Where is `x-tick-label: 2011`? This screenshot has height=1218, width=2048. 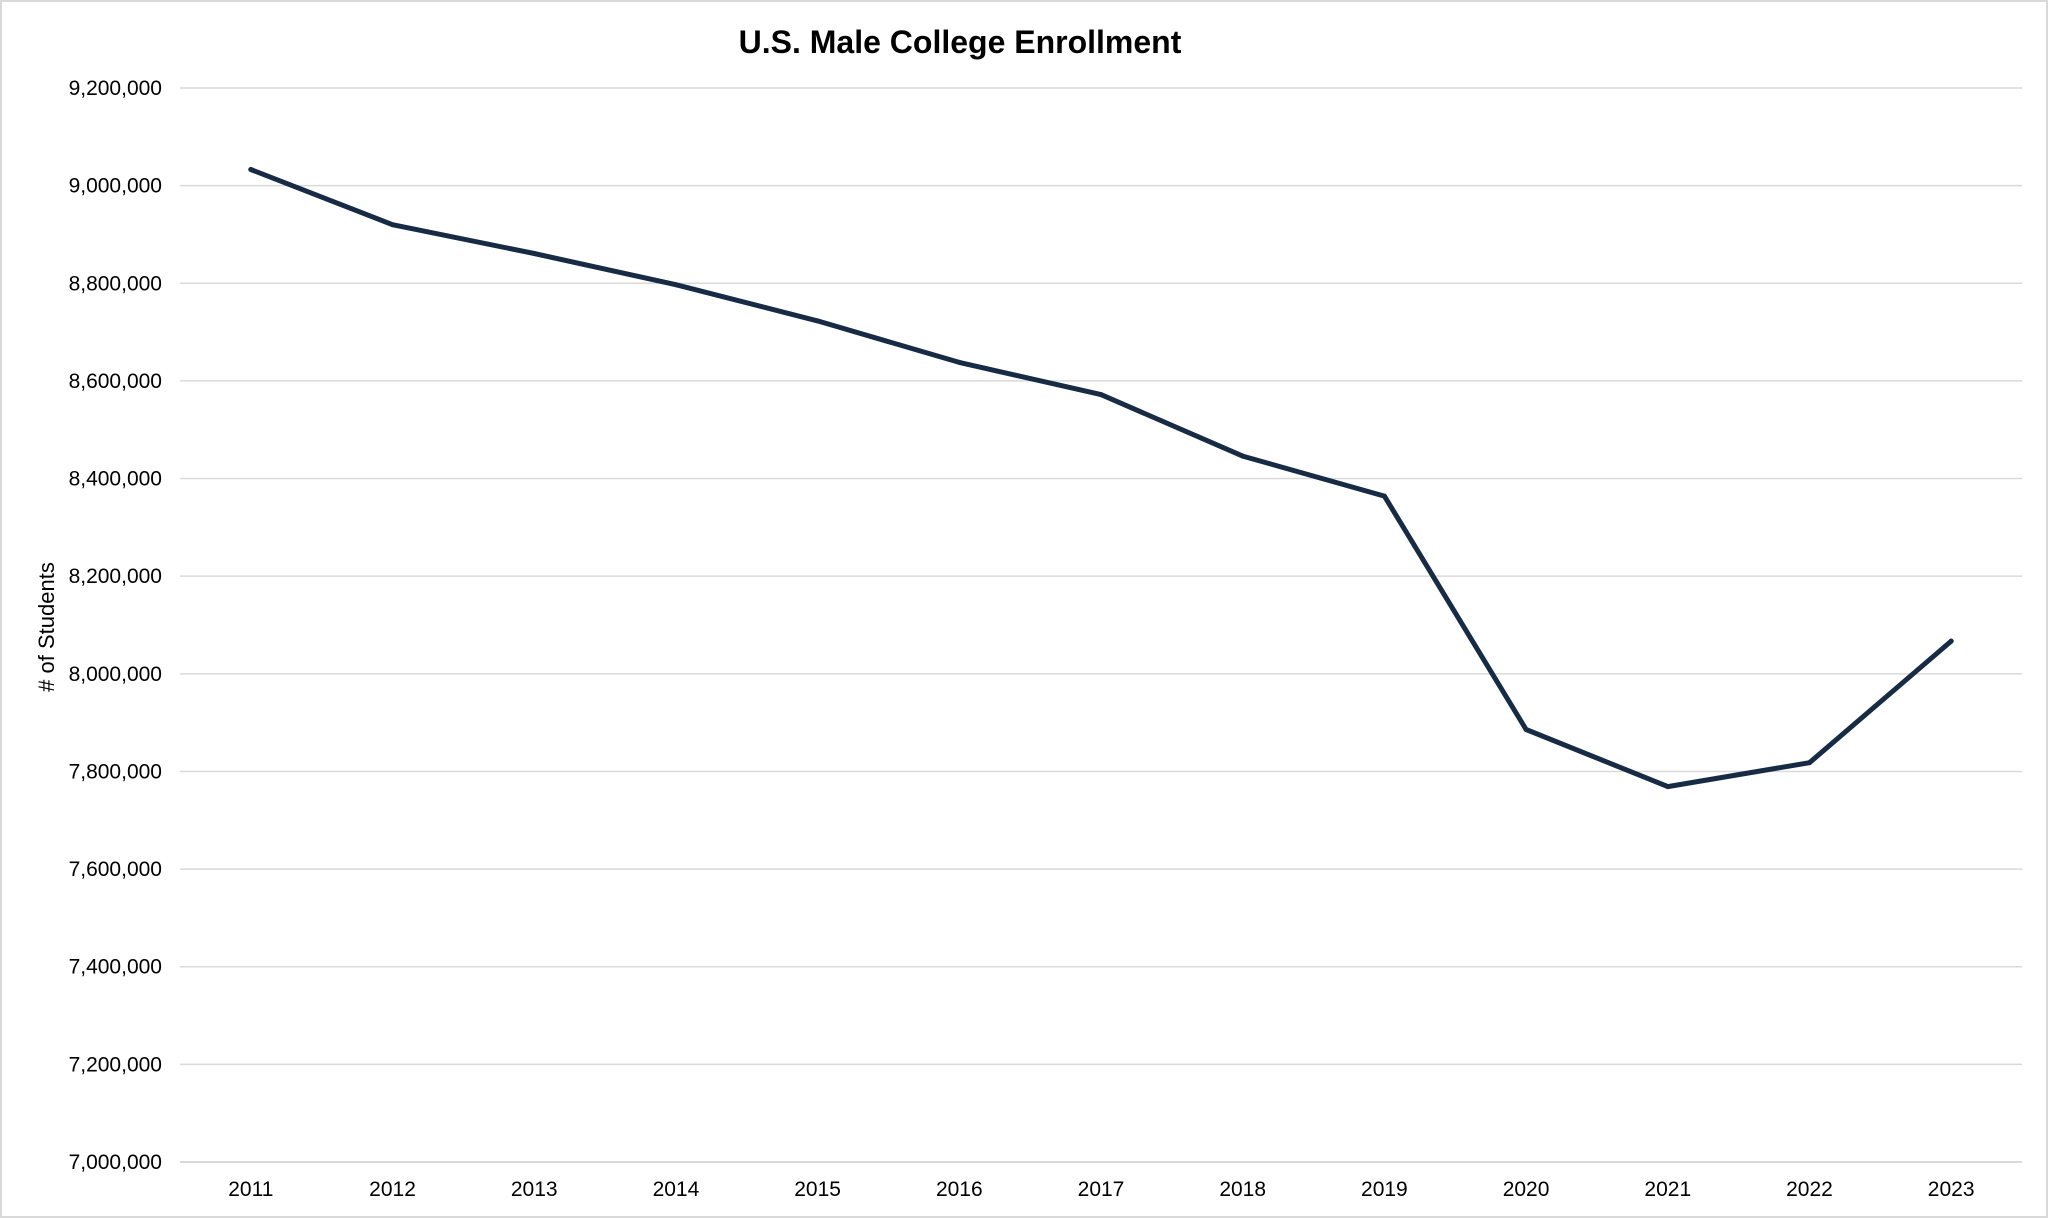 x-tick-label: 2011 is located at coordinates (250, 1189).